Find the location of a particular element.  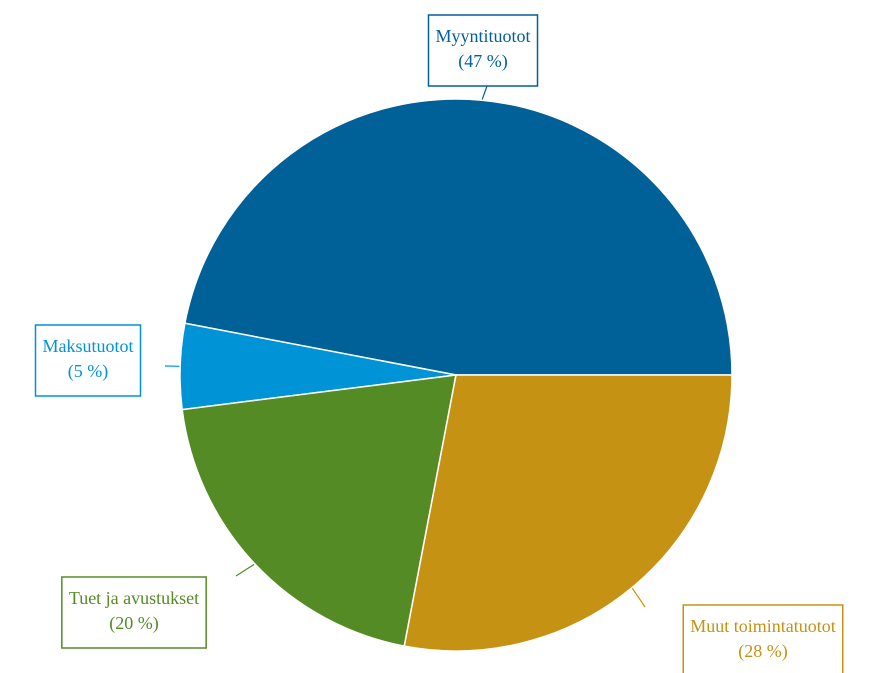

slice-label: Muut toimintatuotot is located at coordinates (763, 626).